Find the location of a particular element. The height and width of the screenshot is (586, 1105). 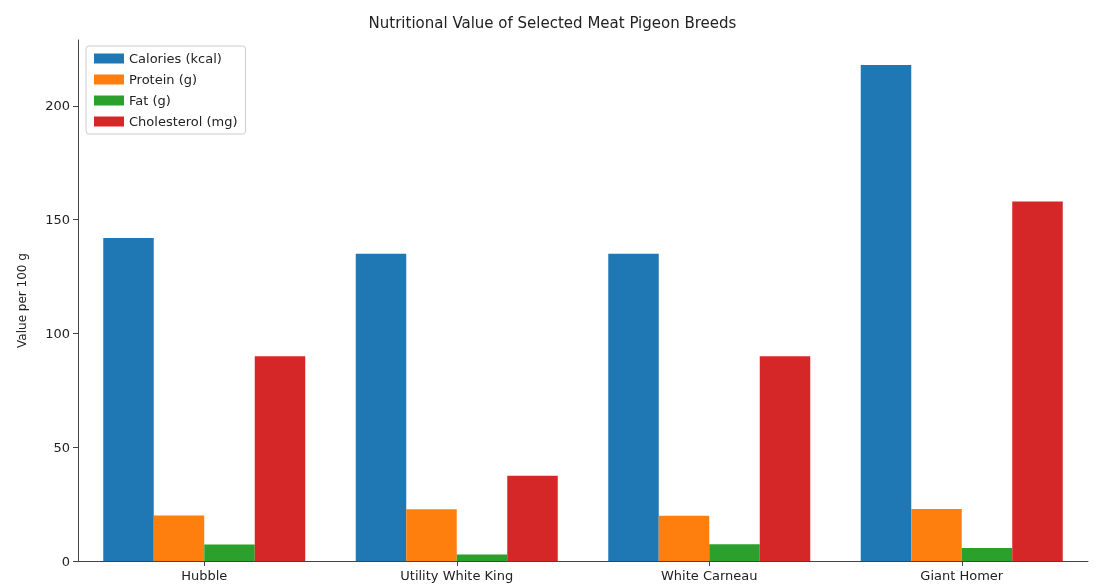

legend-label: Protein (g) is located at coordinates (163, 79).